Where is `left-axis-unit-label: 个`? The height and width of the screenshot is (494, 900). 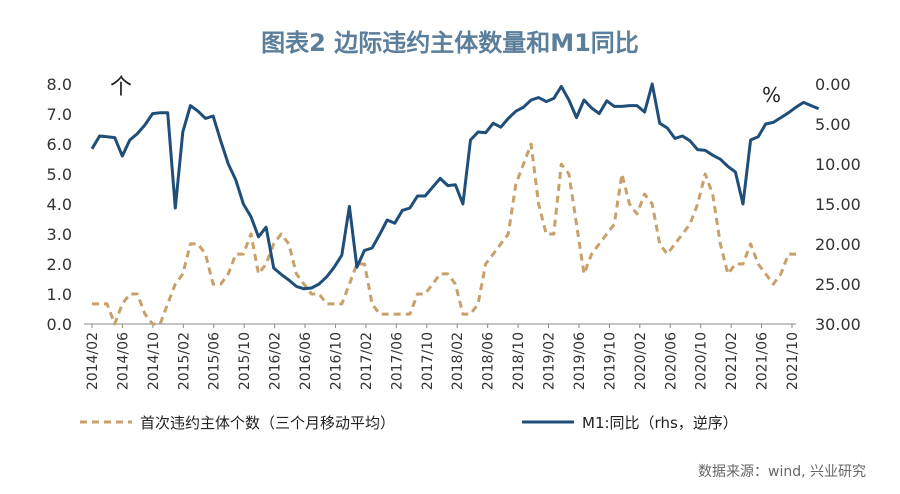
left-axis-unit-label: 个 is located at coordinates (121, 87).